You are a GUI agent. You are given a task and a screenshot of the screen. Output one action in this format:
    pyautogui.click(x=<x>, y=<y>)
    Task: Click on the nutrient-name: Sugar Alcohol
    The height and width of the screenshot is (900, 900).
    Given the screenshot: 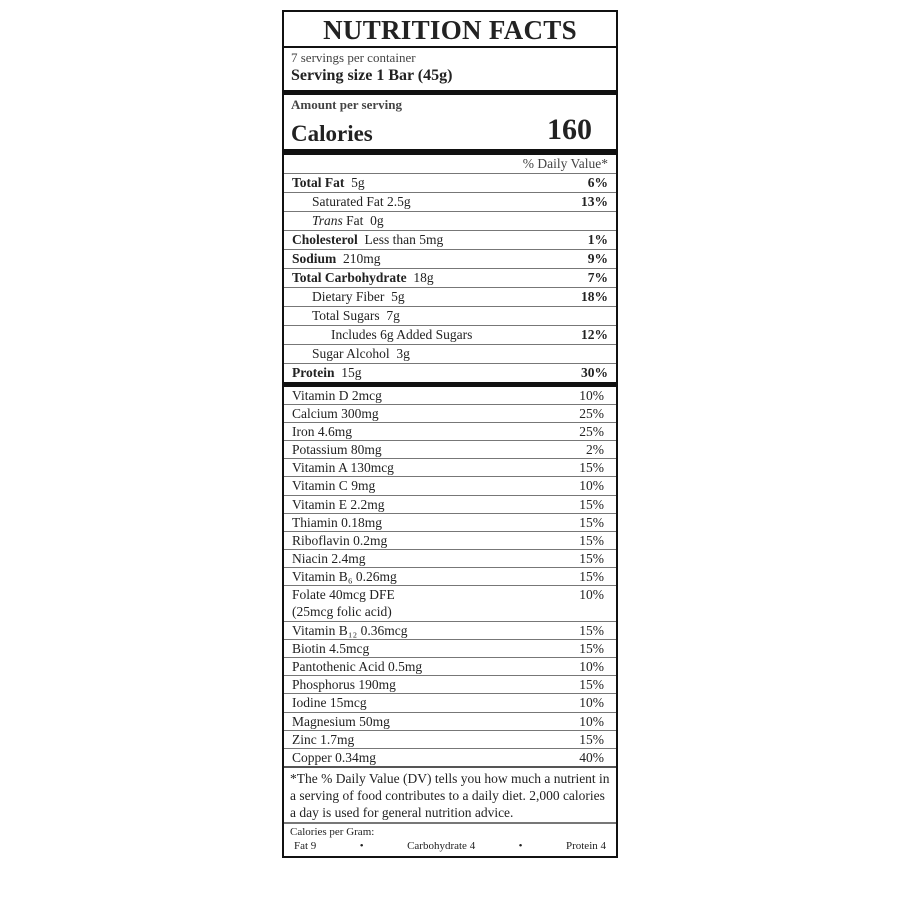 What is the action you would take?
    pyautogui.click(x=351, y=353)
    